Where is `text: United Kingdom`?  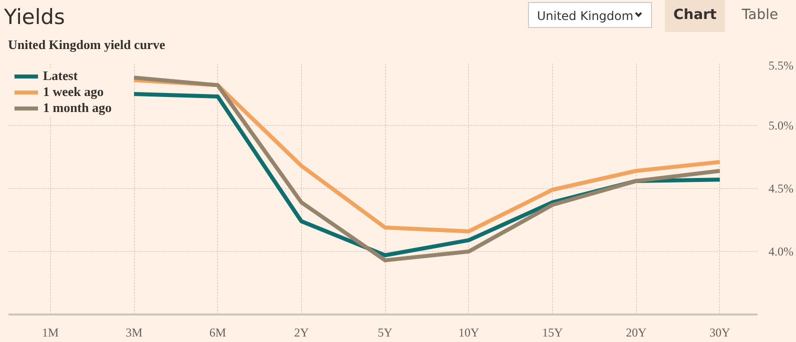 text: United Kingdom is located at coordinates (590, 15).